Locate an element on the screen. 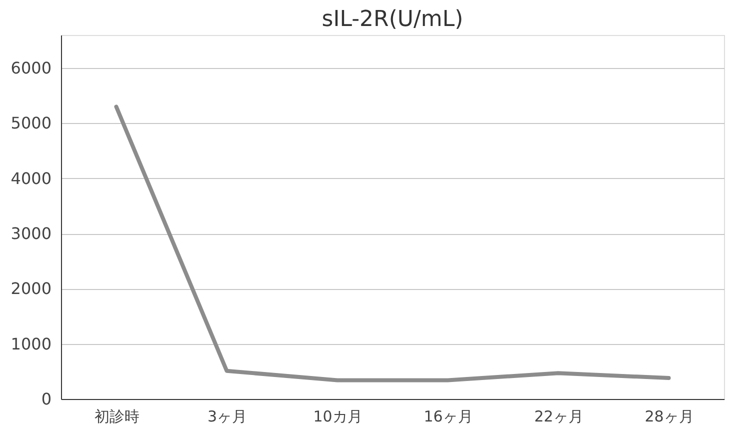  y-tick-label: 4000 is located at coordinates (31, 178).